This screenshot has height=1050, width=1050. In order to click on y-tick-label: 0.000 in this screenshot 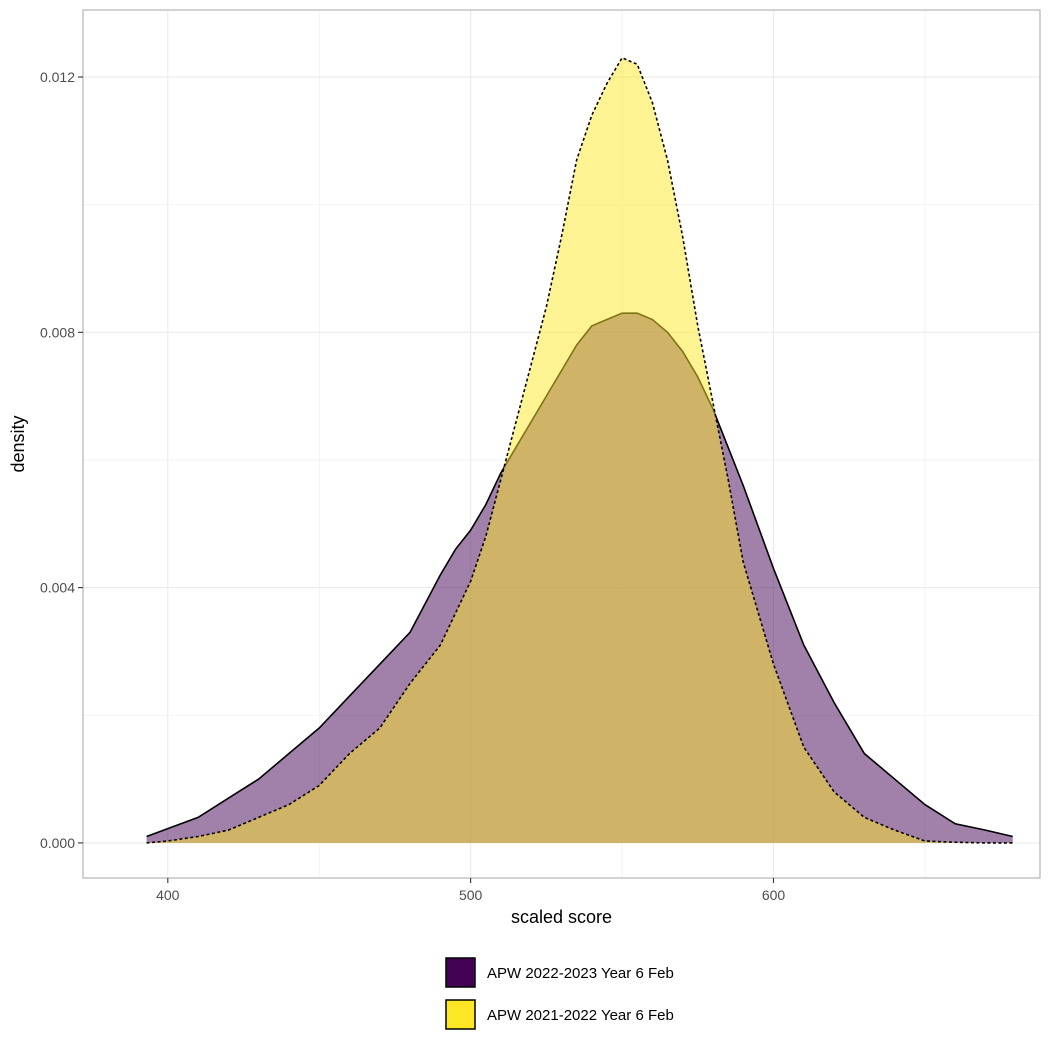, I will do `click(57, 843)`.